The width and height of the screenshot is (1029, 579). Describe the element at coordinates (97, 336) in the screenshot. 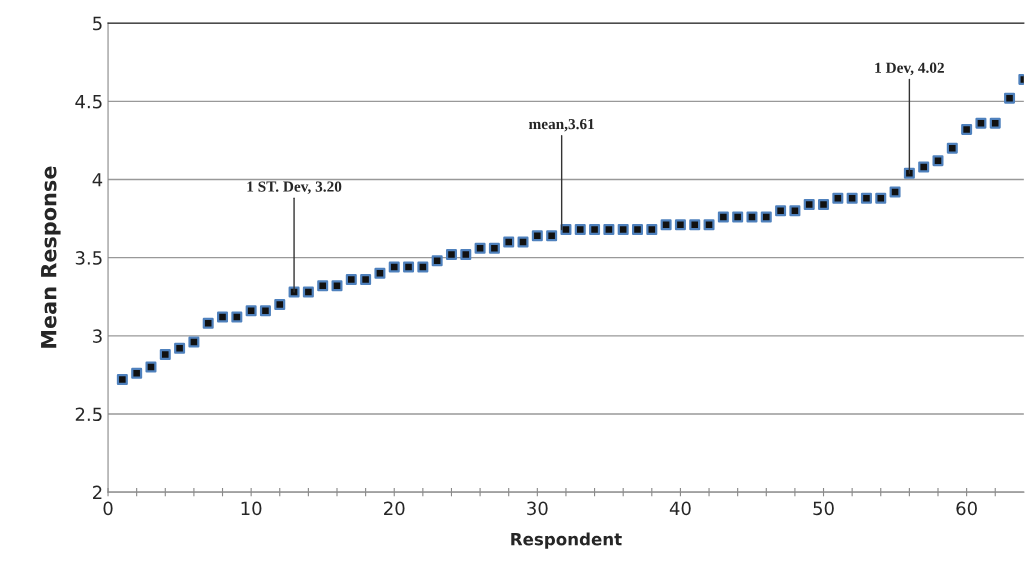

I see `y-tick-label: 3` at that location.